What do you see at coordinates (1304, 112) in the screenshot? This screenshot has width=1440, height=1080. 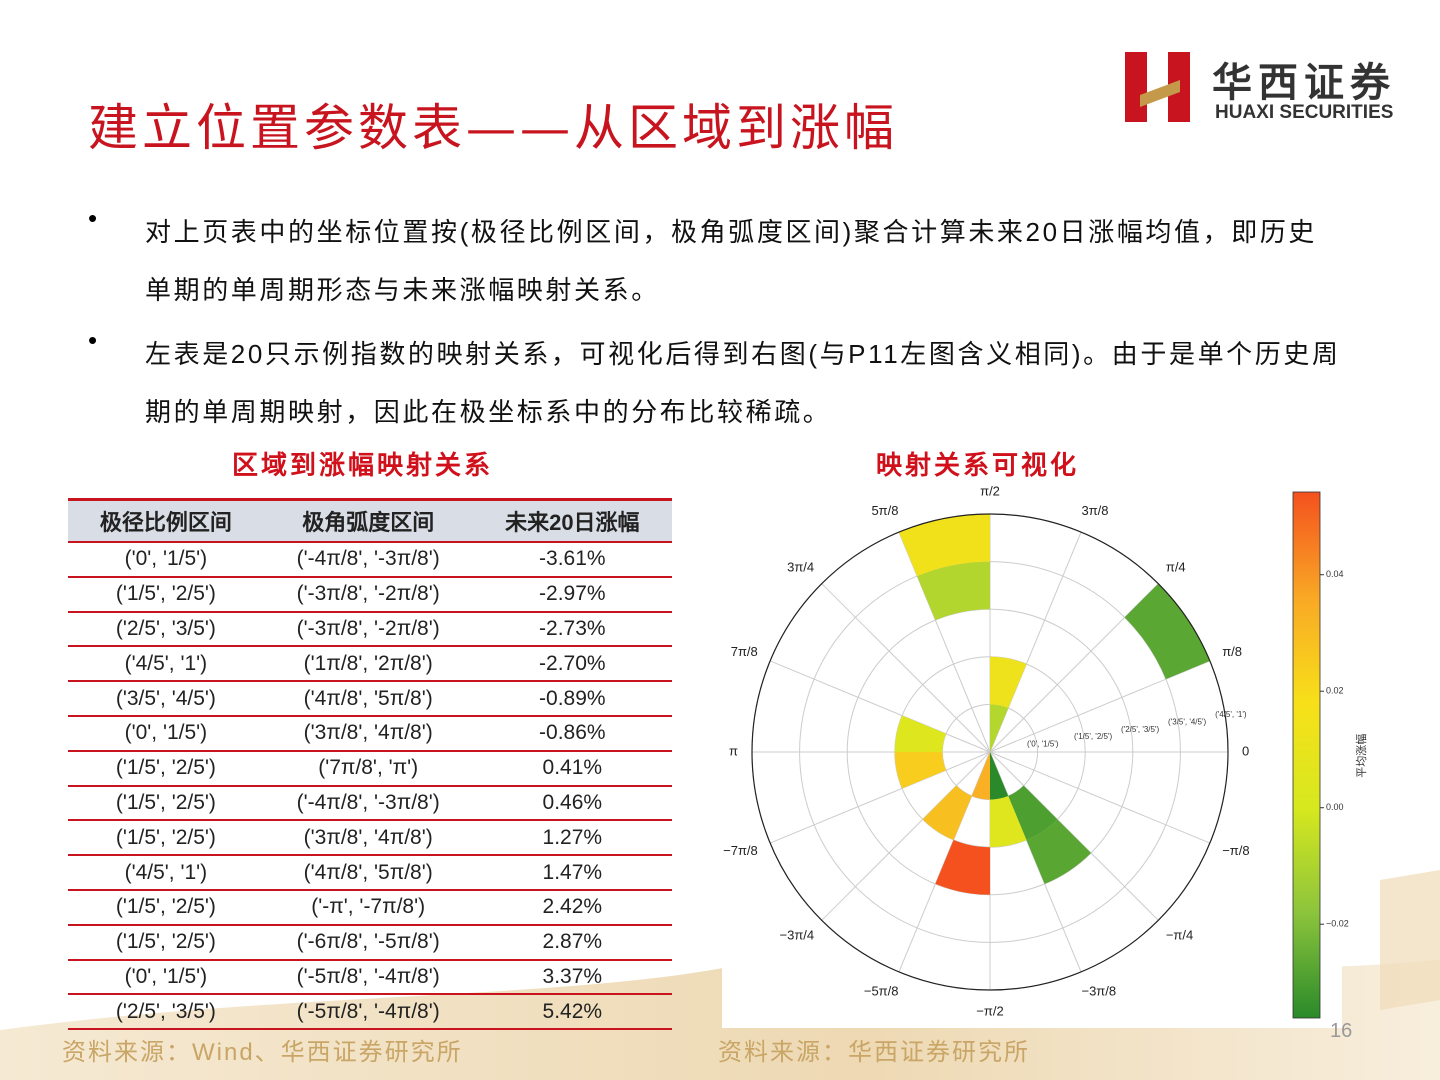 I see `logo-en: HUAXI SECURITIES` at bounding box center [1304, 112].